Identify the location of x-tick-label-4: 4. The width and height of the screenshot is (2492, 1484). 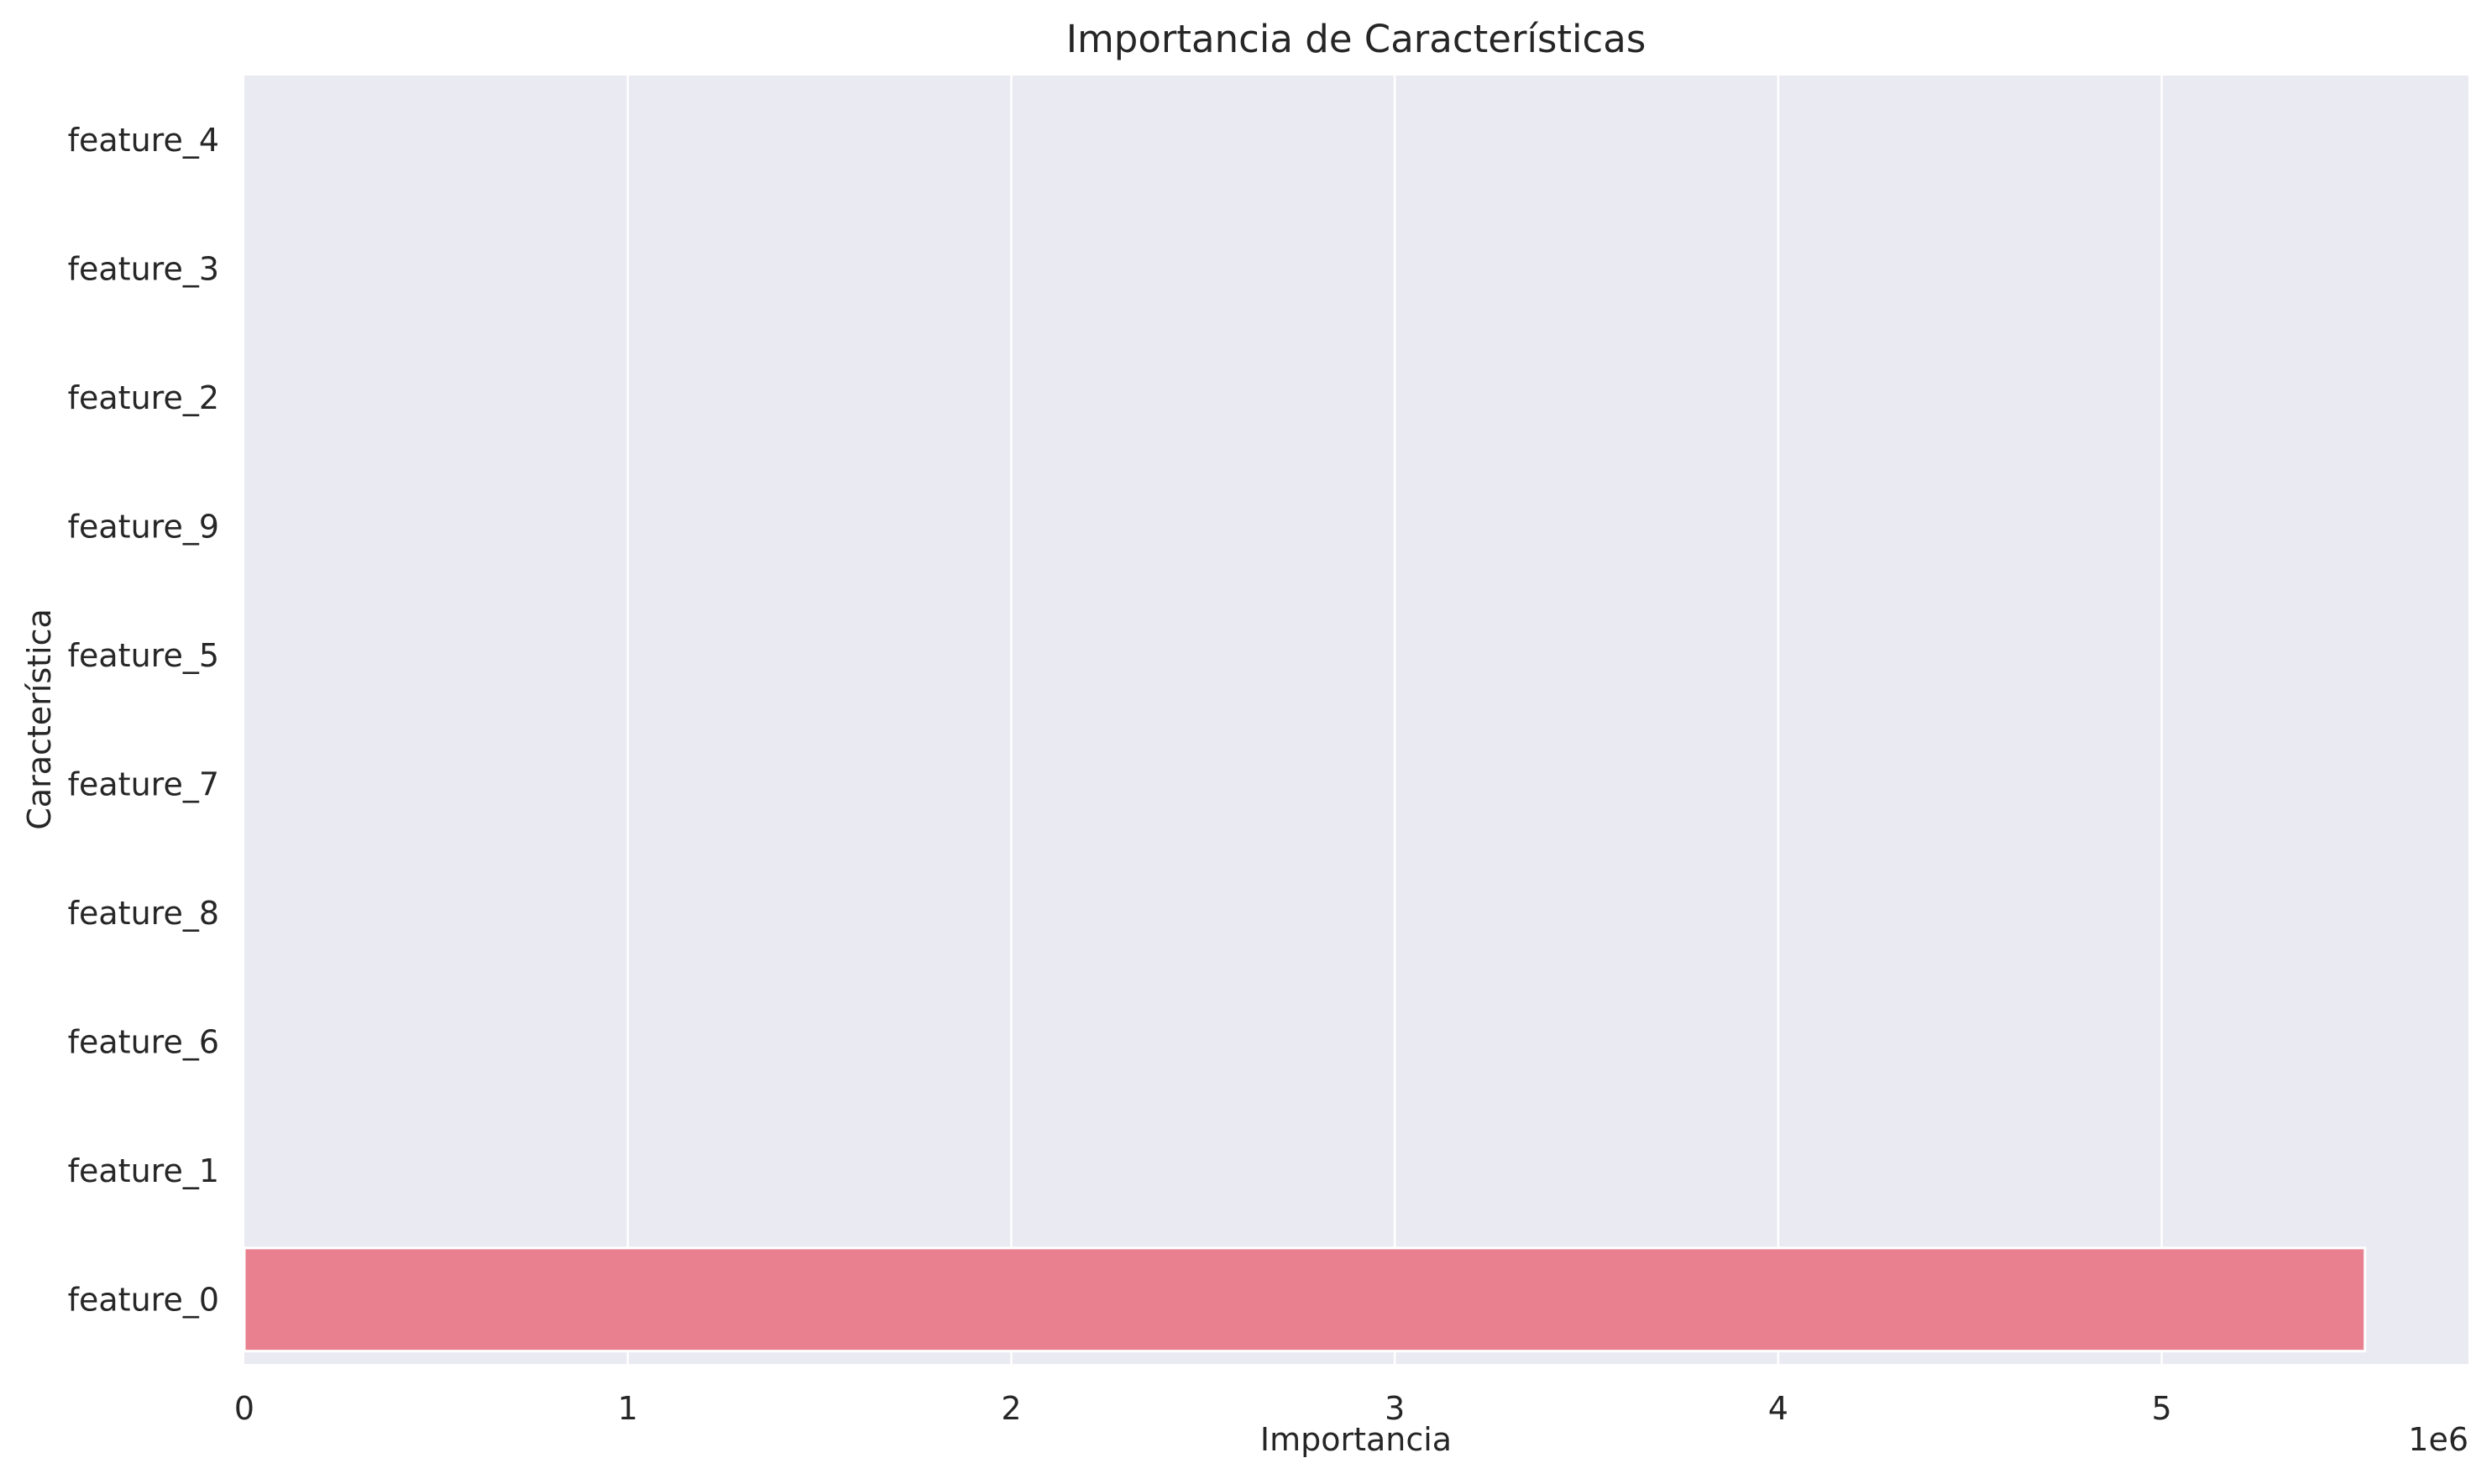
(1778, 1408).